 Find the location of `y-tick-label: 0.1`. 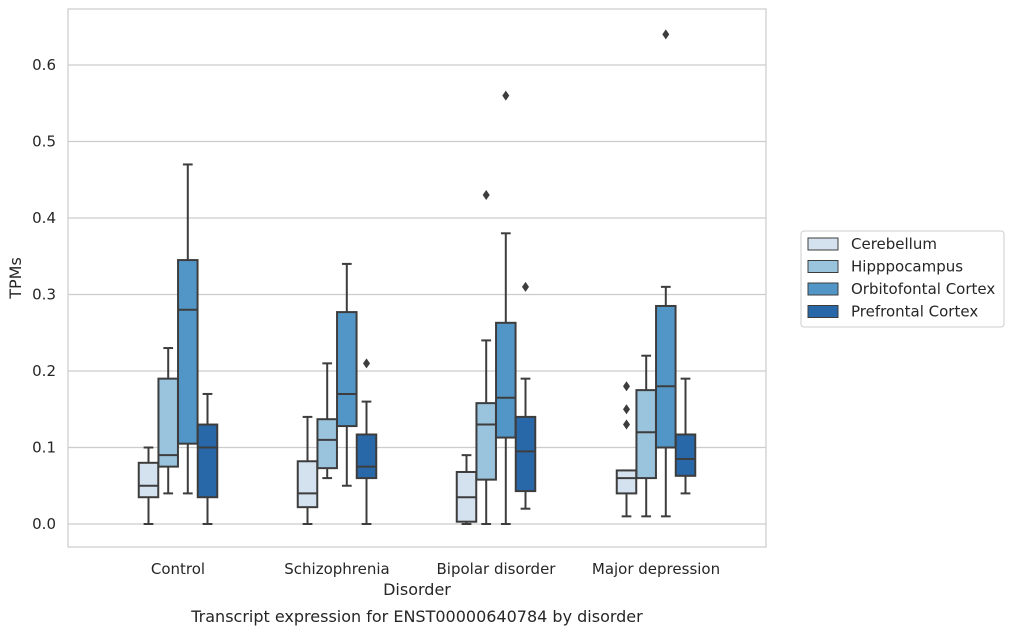

y-tick-label: 0.1 is located at coordinates (44, 448).